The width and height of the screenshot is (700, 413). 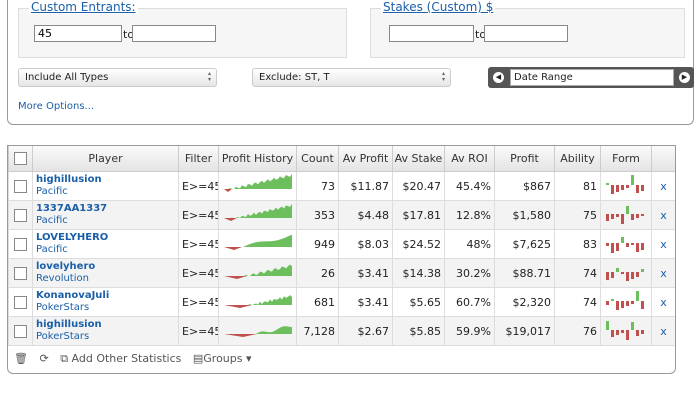 I want to click on av-stake-cell: $20.47, so click(x=418, y=186).